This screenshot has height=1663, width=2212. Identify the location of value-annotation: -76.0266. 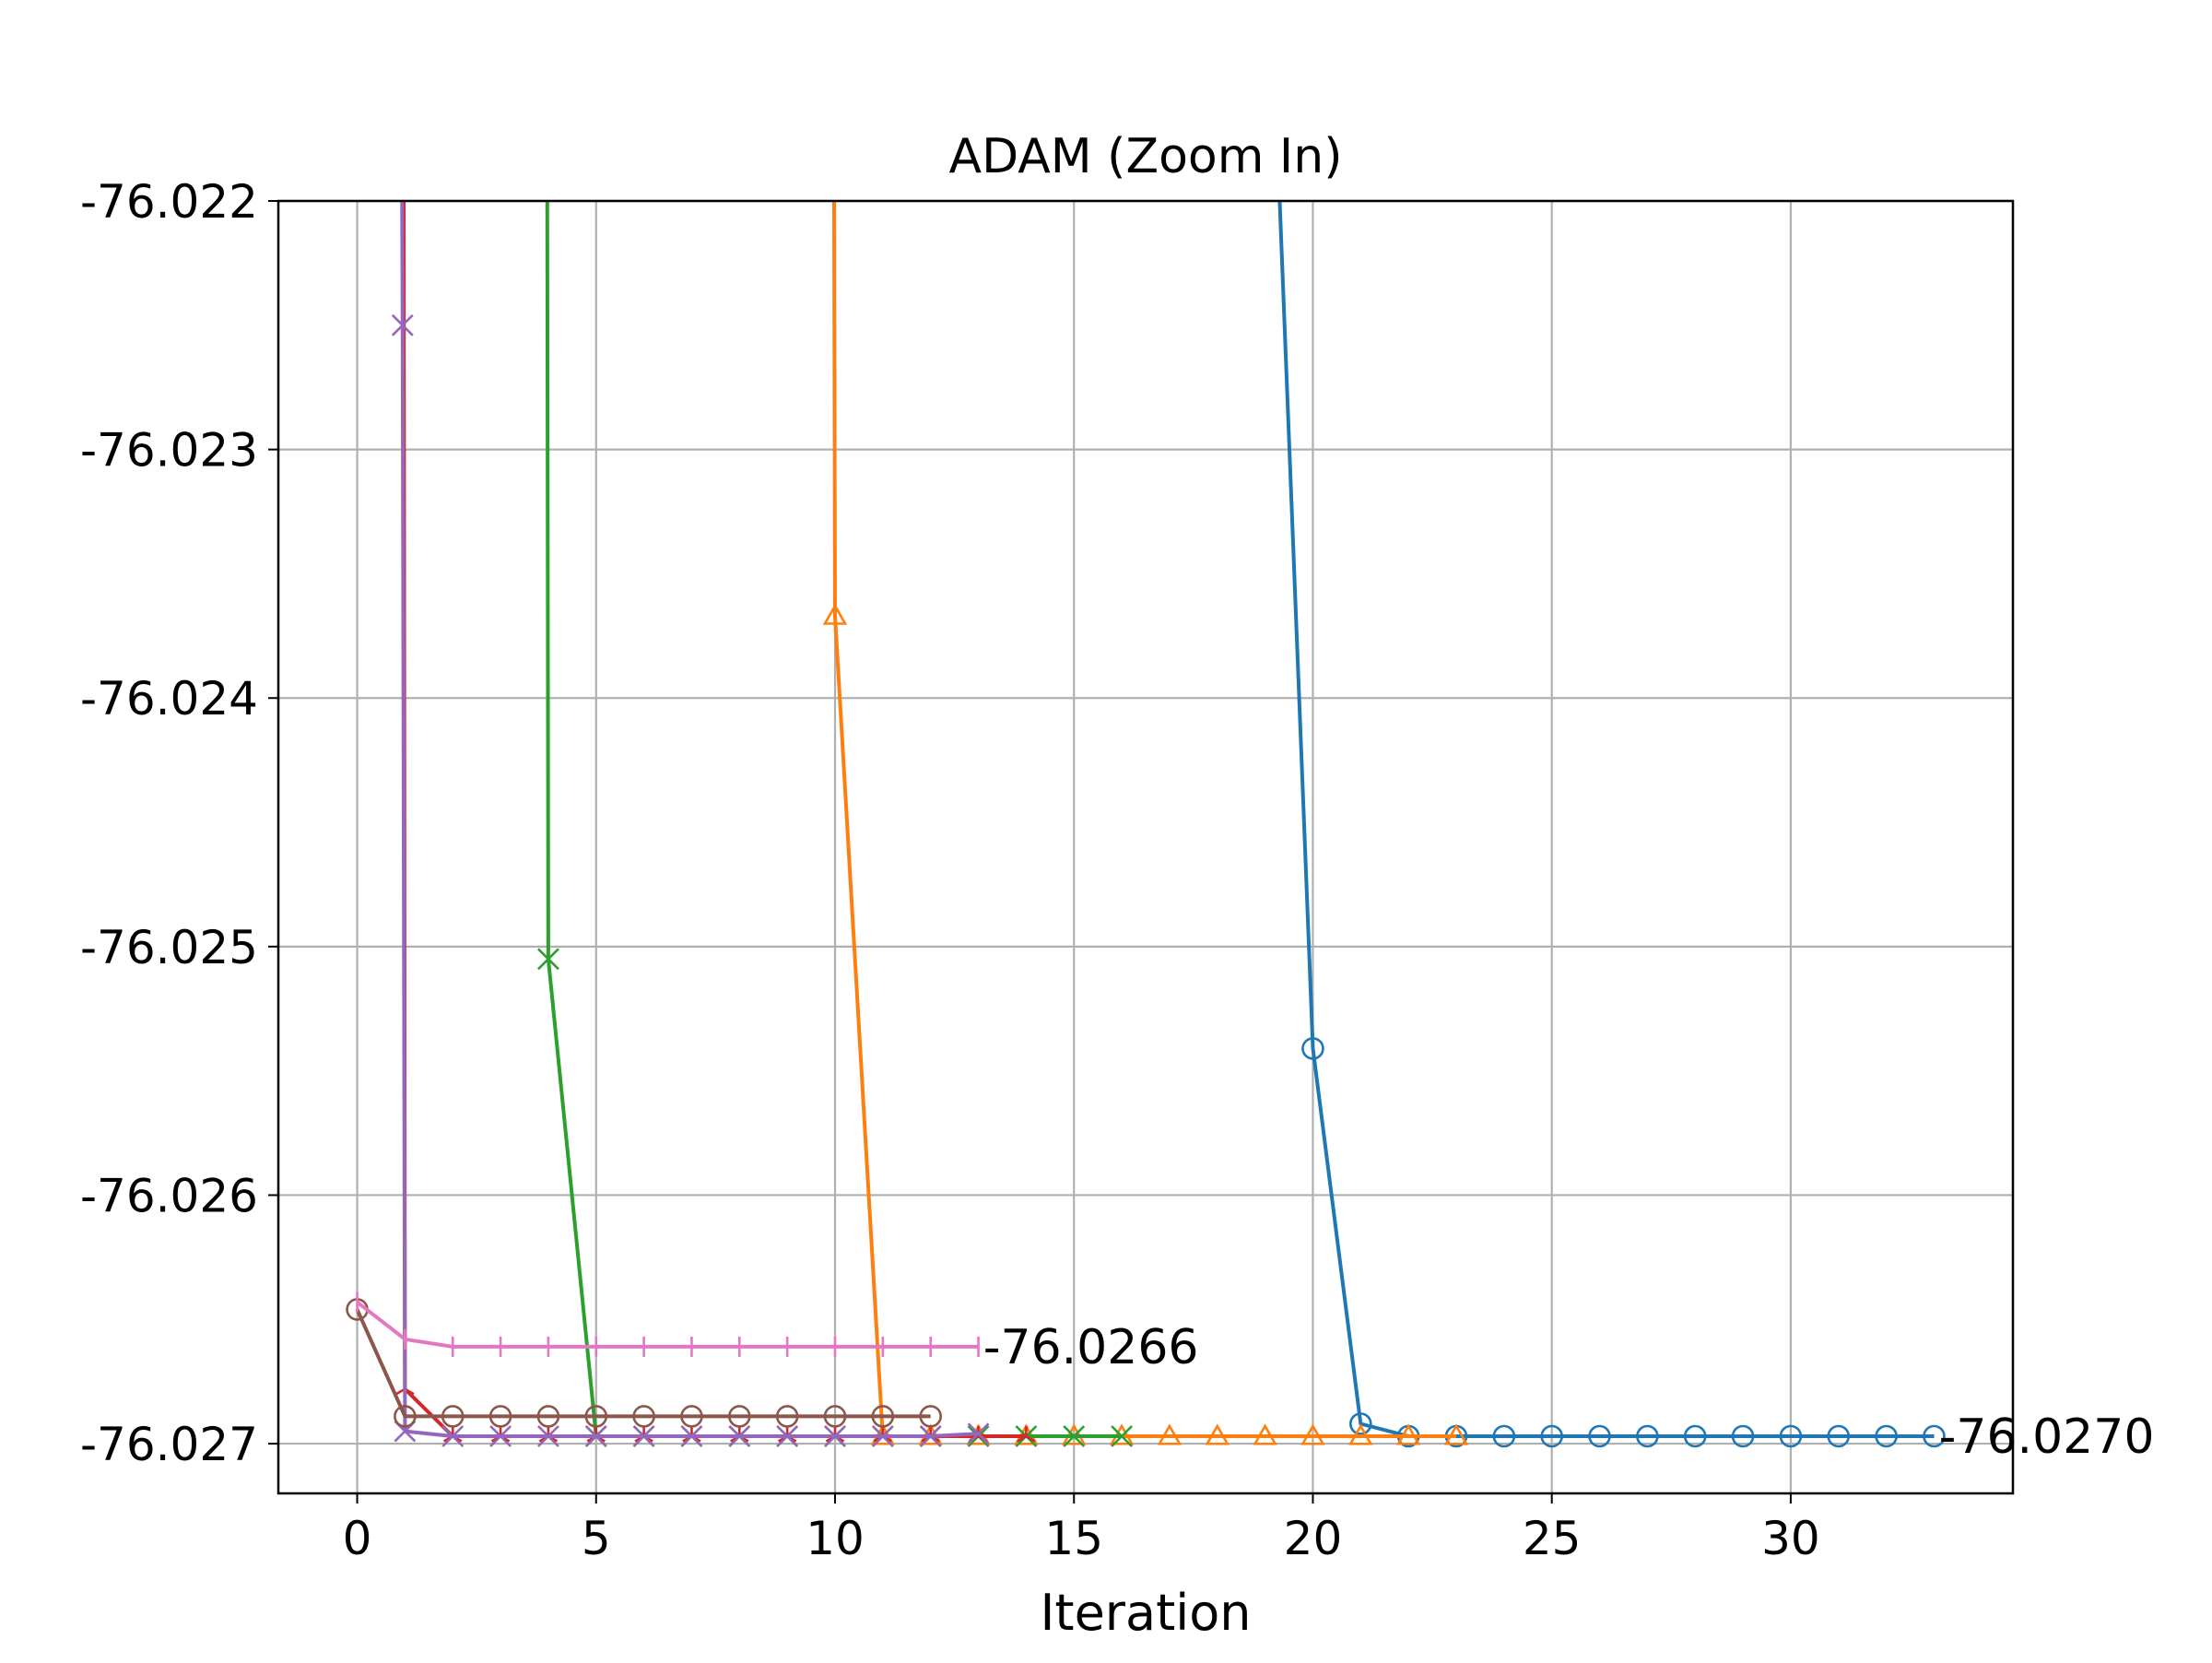
(1091, 1347).